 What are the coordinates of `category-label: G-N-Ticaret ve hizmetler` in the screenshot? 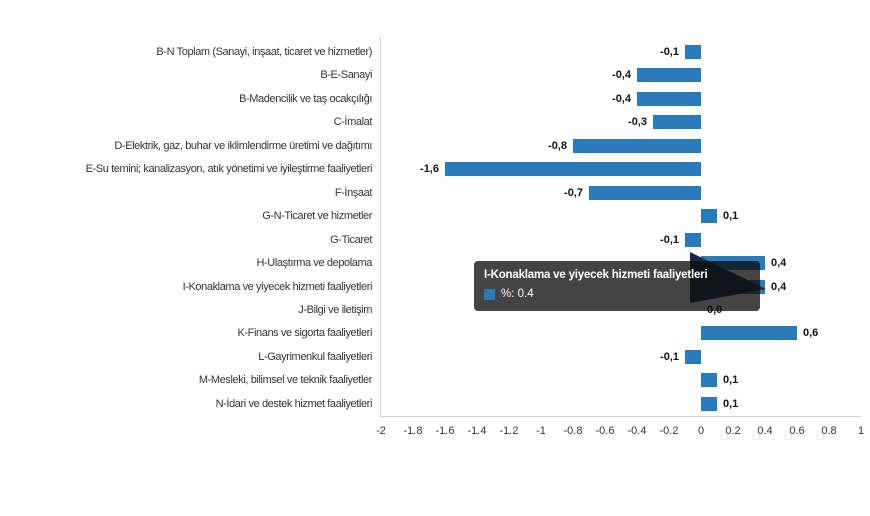 It's located at (317, 216).